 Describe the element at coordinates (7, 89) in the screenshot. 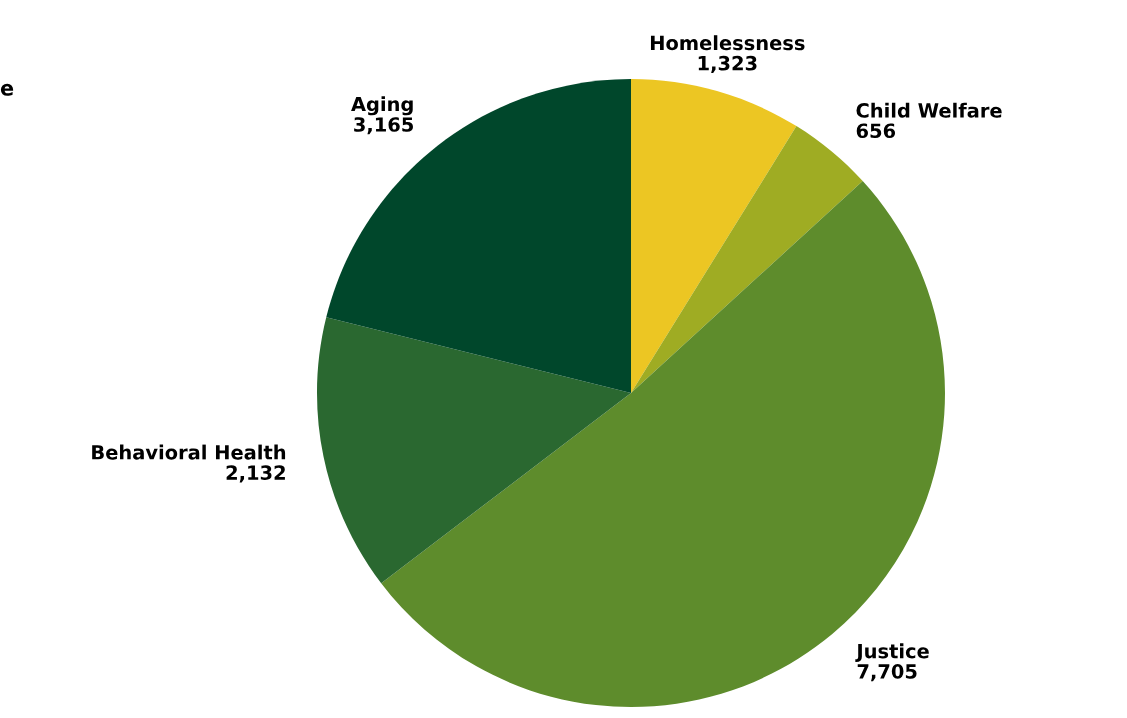

I see `text: e` at that location.